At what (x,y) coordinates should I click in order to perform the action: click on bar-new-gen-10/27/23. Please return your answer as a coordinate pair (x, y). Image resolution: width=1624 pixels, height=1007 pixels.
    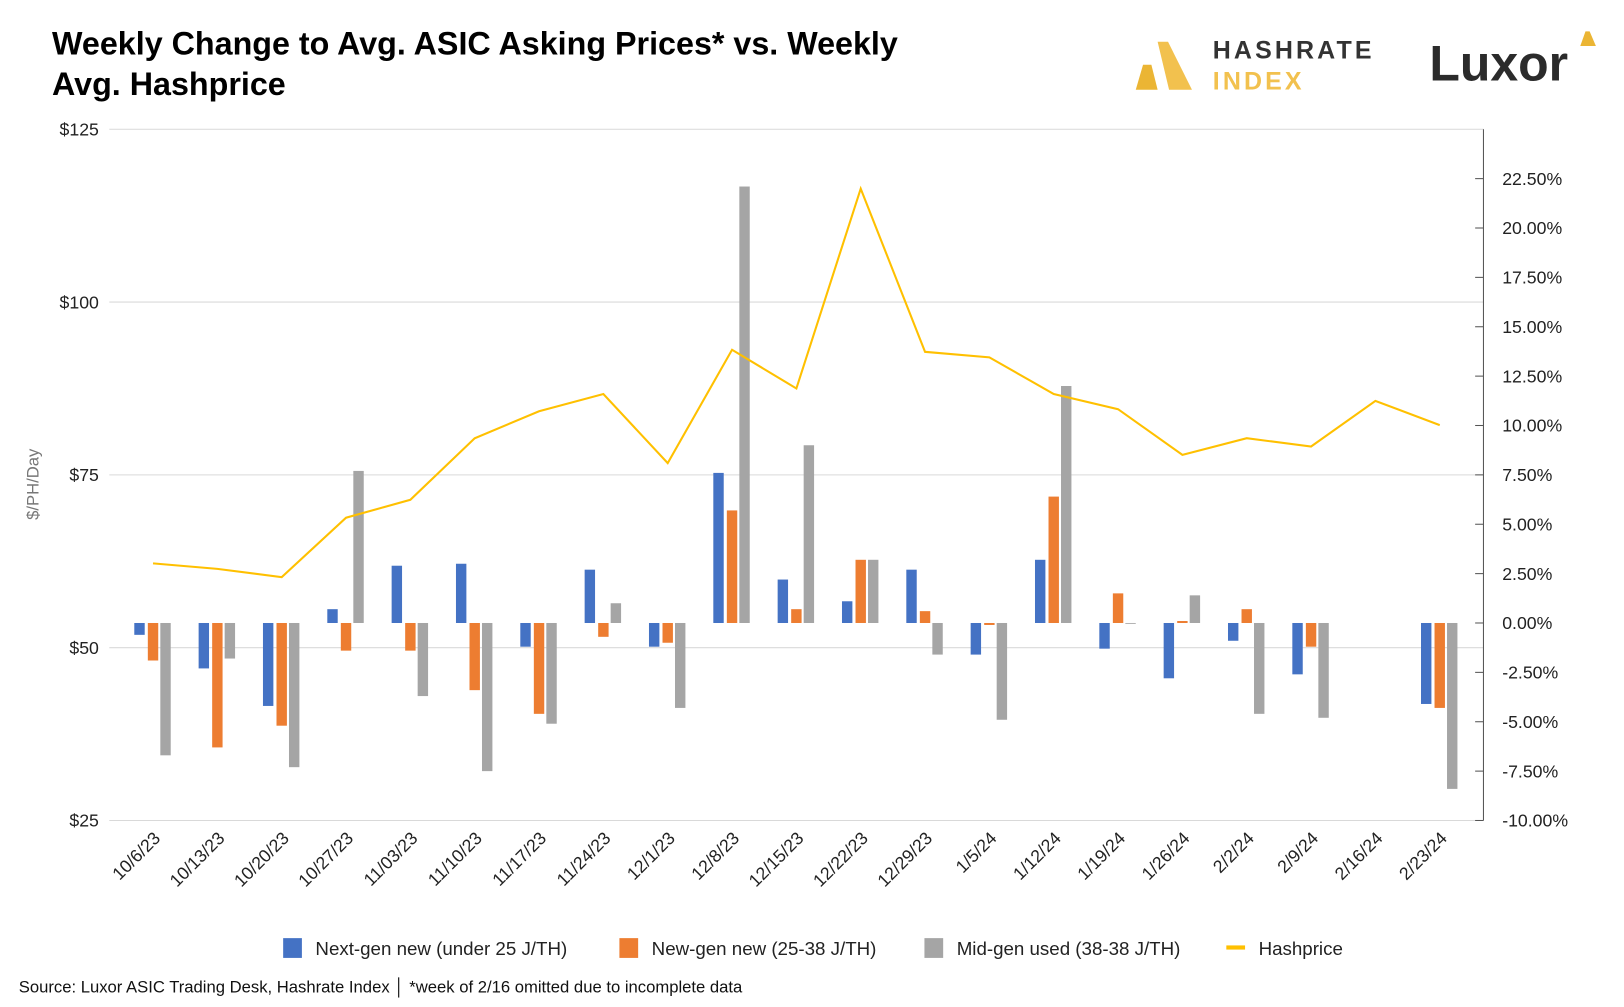
    Looking at the image, I should click on (346, 636).